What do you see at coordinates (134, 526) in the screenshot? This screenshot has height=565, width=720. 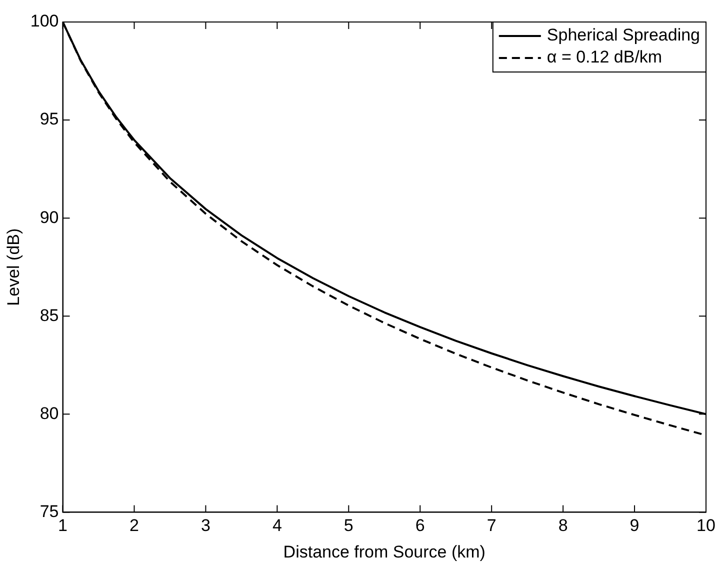 I see `x-tick-label: 2` at bounding box center [134, 526].